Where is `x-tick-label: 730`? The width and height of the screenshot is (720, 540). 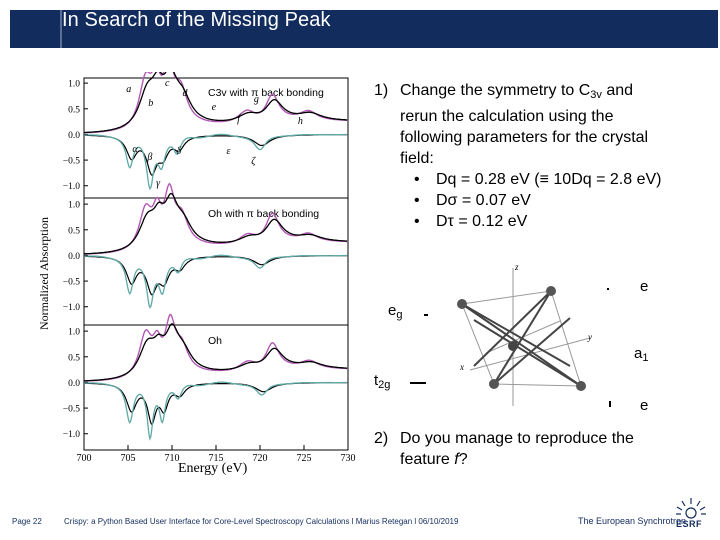
x-tick-label: 730 is located at coordinates (348, 458).